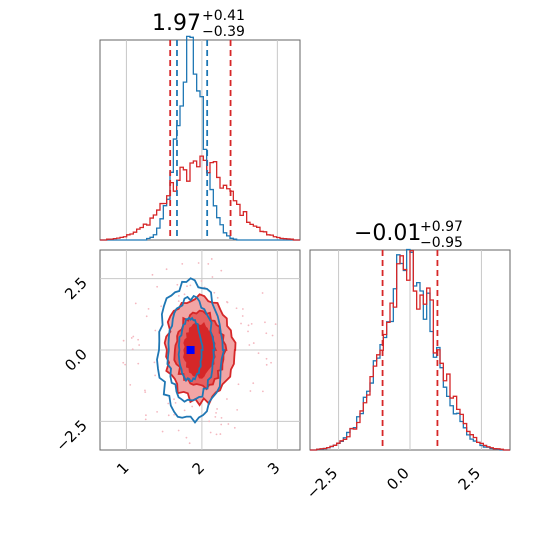  Describe the element at coordinates (71, 364) in the screenshot. I see `contour-y-tick-labels: 2.5 0.0 −2.5` at that location.